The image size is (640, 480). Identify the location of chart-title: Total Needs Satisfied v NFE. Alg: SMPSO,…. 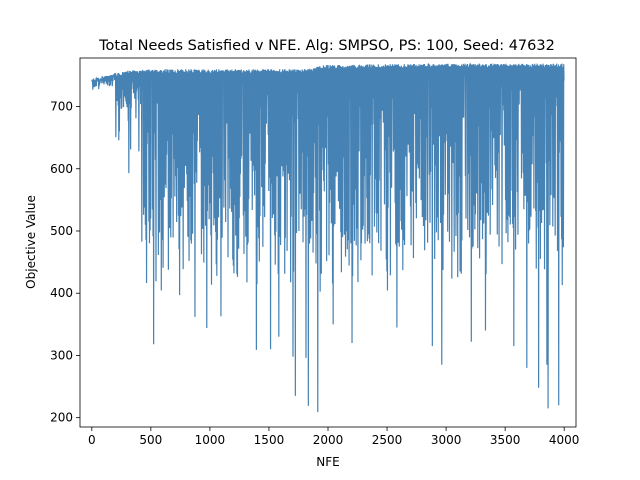
(326, 46).